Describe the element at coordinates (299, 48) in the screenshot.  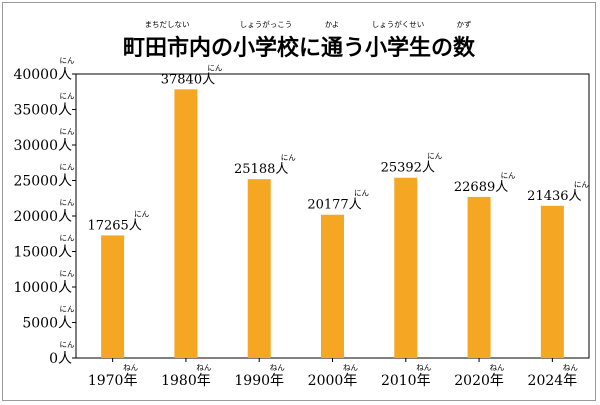
I see `chart-title: 町田市内の小学校に通う小学生の数` at that location.